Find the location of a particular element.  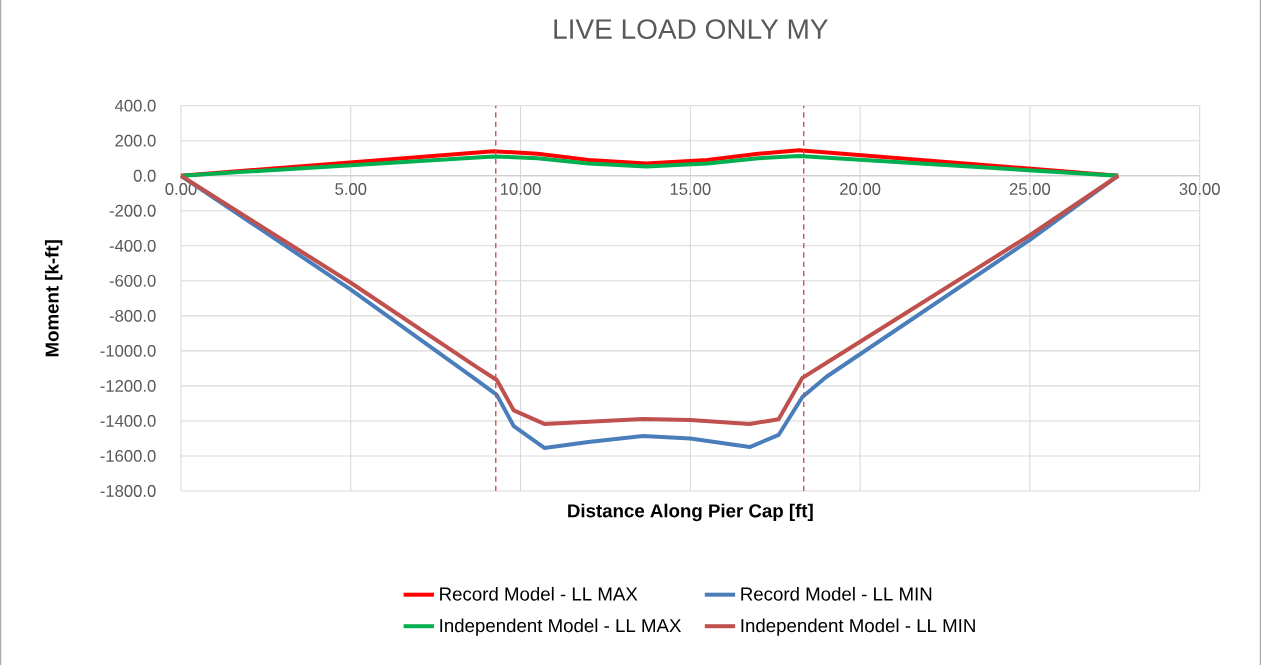

line-series is located at coordinates (650, 166).